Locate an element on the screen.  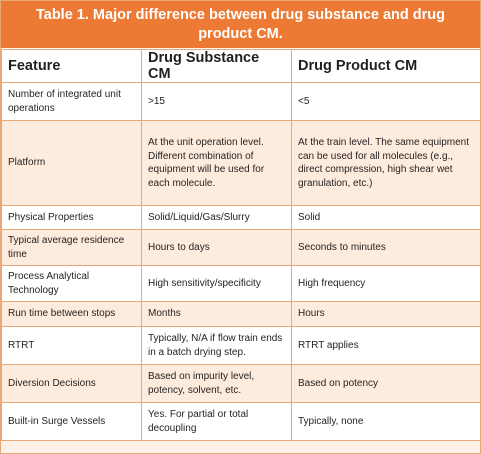
drug-product-cell: Solid is located at coordinates (386, 217).